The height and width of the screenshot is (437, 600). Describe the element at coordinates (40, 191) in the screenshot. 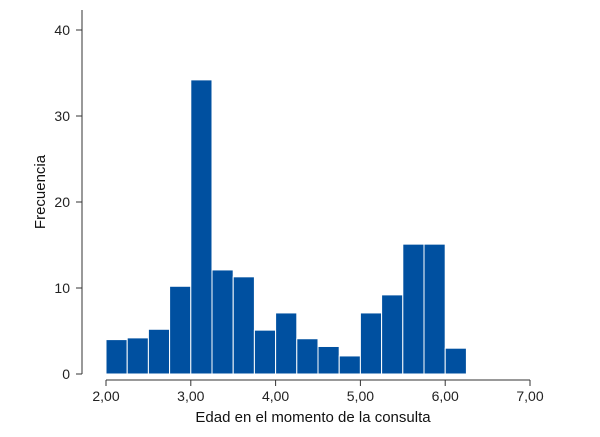

I see `y-axis-title: Frecuencia` at that location.